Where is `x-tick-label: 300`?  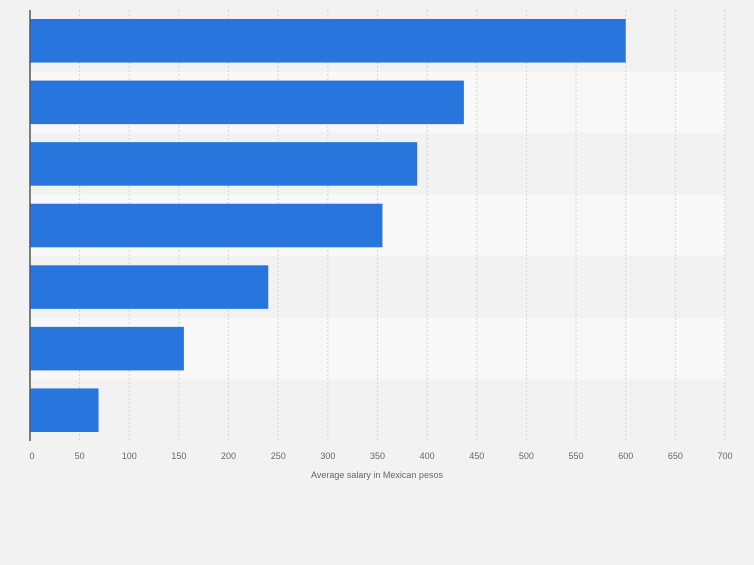
x-tick-label: 300 is located at coordinates (327, 456).